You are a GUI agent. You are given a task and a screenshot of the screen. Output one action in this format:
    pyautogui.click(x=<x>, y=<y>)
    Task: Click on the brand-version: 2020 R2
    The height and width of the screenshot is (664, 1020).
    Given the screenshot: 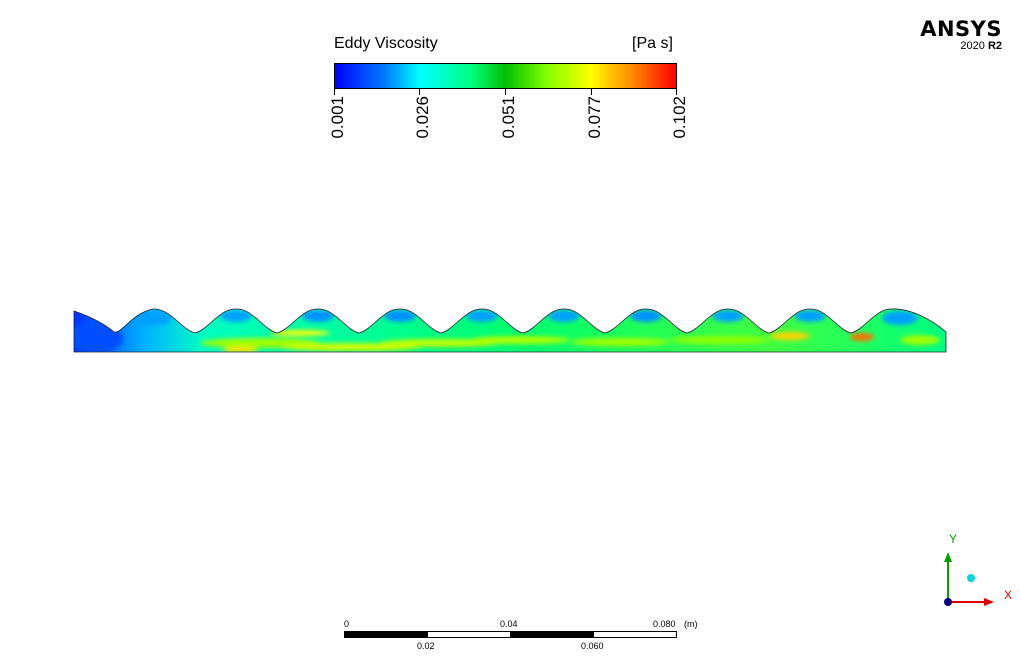 What is the action you would take?
    pyautogui.click(x=961, y=46)
    